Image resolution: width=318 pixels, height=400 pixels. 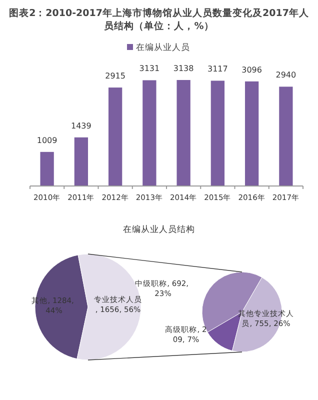 I want to click on chart-title: 图表2：2010-2017年上海市博物馆从业人员数量变化及2017年人员结构（单位：人，%）, so click(x=159, y=19).